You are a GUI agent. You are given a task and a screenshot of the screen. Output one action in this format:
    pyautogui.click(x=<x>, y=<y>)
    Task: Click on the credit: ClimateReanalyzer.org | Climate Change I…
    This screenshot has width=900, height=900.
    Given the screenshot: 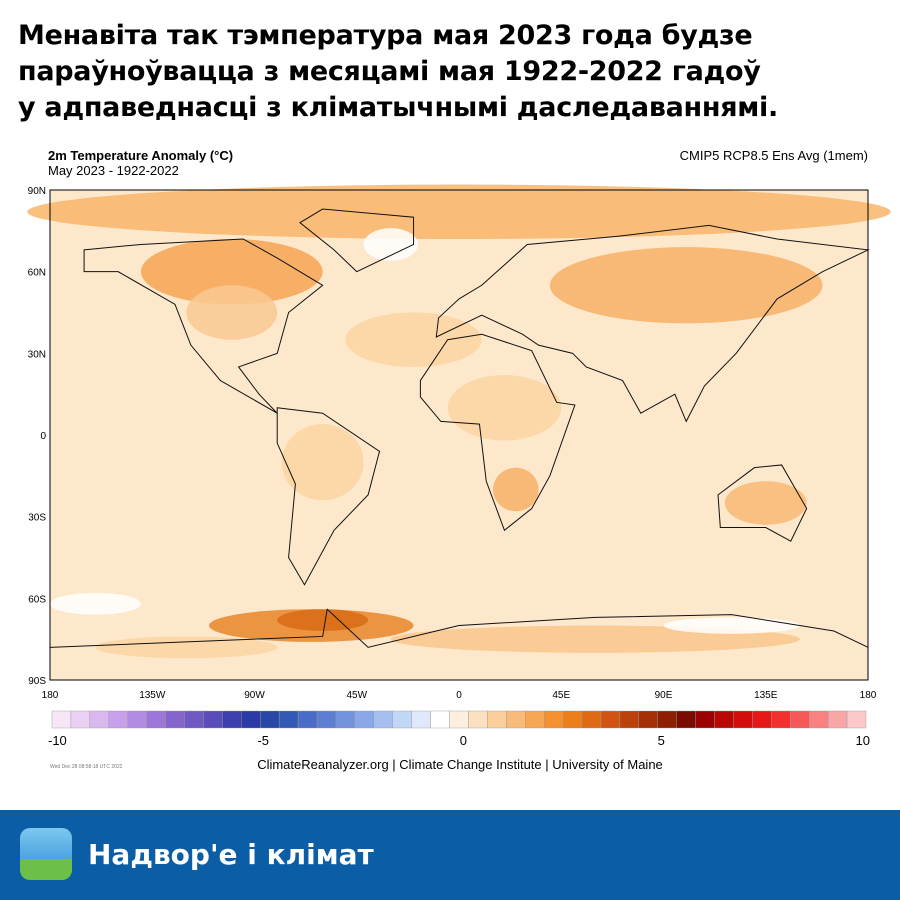 What is the action you would take?
    pyautogui.click(x=460, y=764)
    